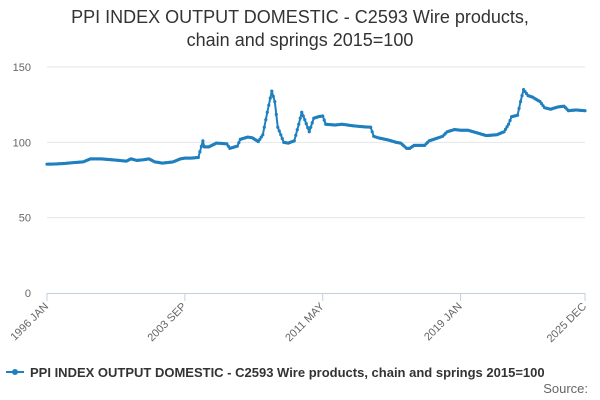 The height and width of the screenshot is (400, 600). I want to click on y-tick-label: 0, so click(28, 294).